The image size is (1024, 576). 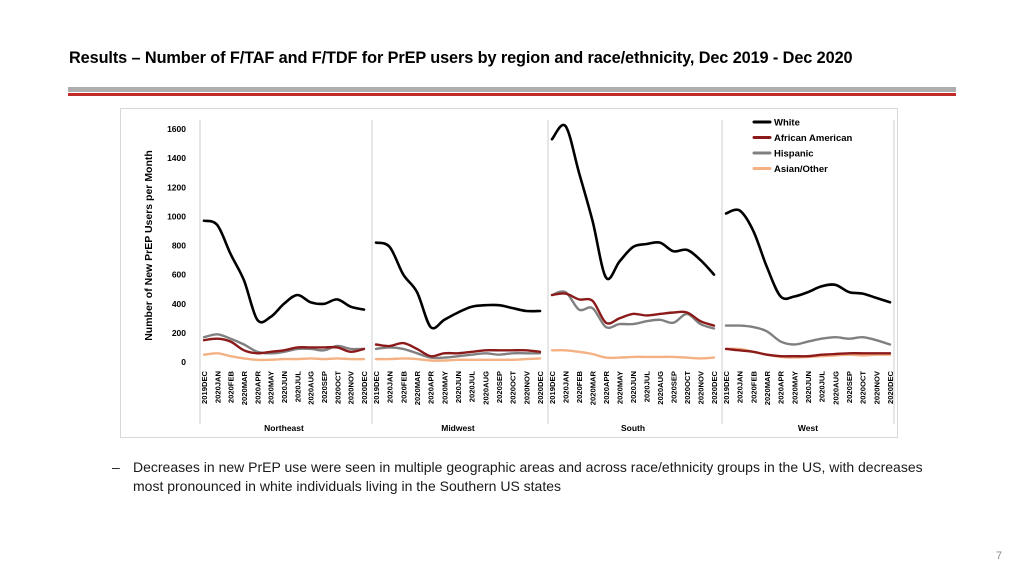 I want to click on series-line-west-hispanic, so click(x=808, y=335).